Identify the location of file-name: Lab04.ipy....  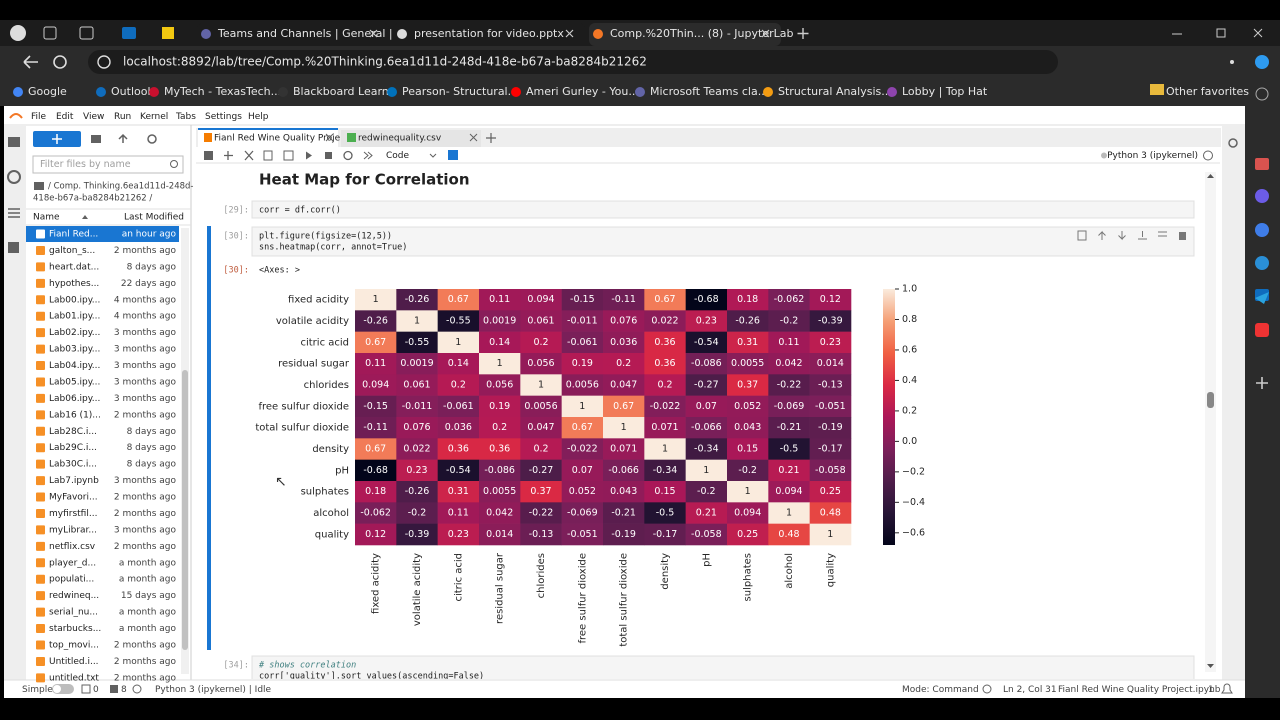
(74, 366).